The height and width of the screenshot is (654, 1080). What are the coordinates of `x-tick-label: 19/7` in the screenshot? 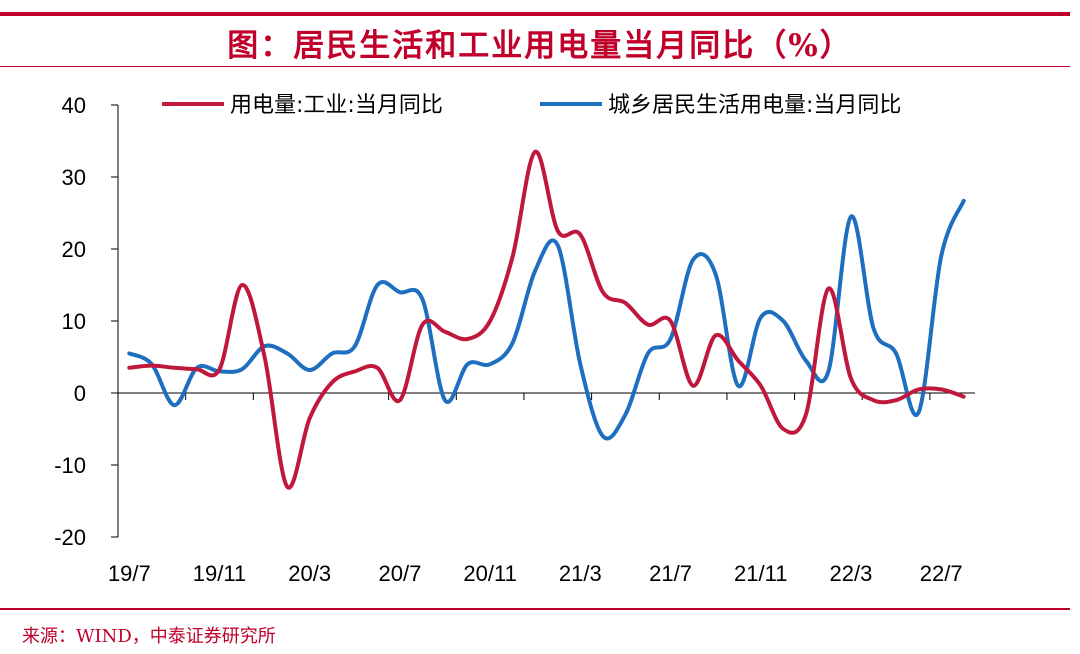 It's located at (129, 573).